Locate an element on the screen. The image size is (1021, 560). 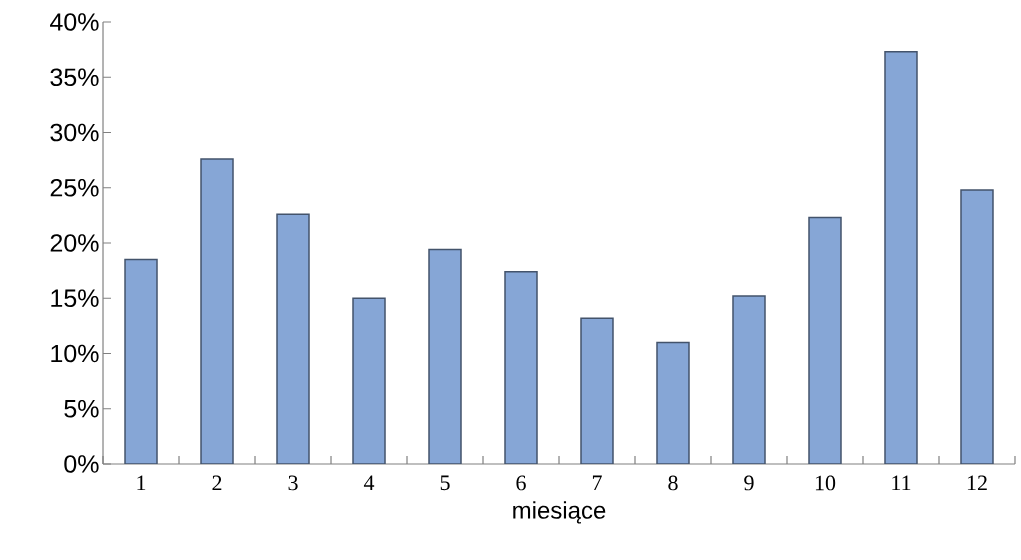
x-tick-label: 12 is located at coordinates (977, 483).